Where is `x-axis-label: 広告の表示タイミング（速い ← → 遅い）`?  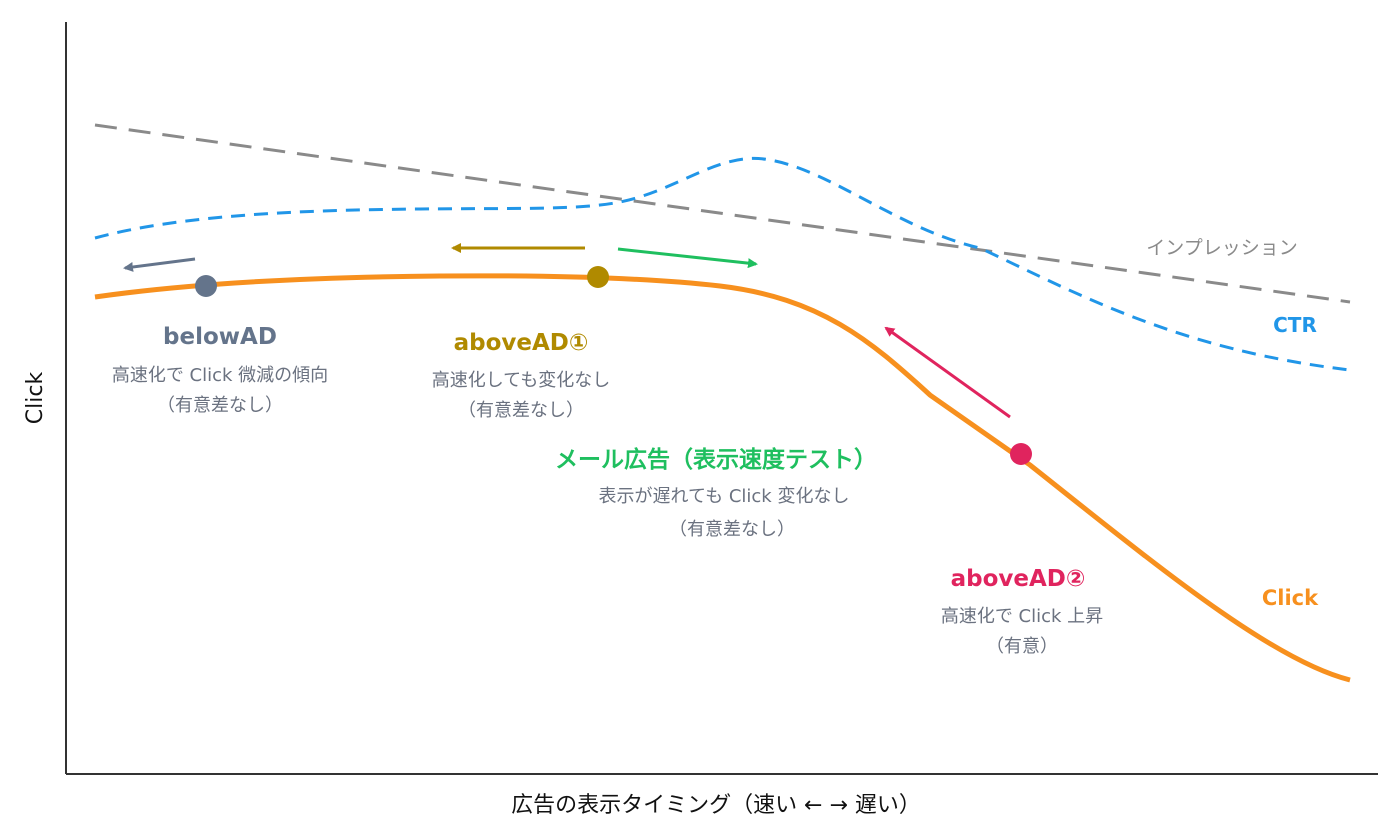 x-axis-label: 広告の表示タイミング（速い ← → 遅い） is located at coordinates (716, 805).